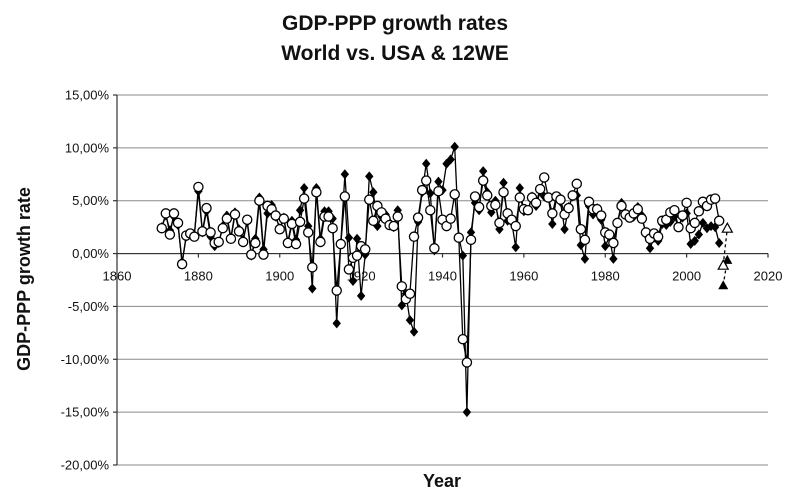  Describe the element at coordinates (395, 53) in the screenshot. I see `chart-title-line-2: World vs. USA & 12WE` at that location.